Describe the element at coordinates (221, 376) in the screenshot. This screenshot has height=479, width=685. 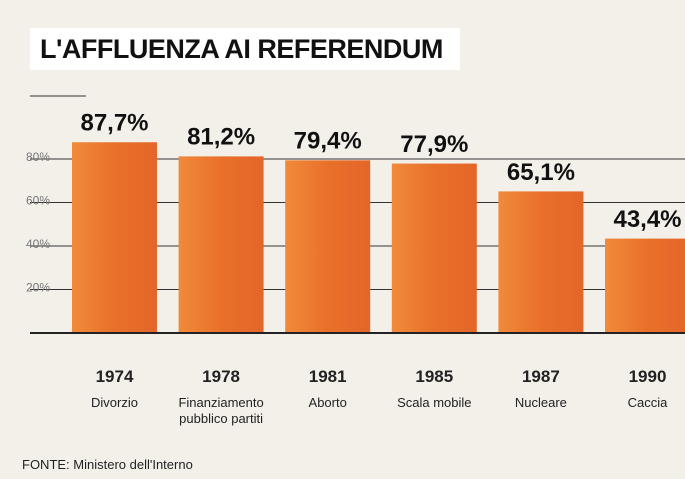
I see `x-tick-label: 1978` at that location.